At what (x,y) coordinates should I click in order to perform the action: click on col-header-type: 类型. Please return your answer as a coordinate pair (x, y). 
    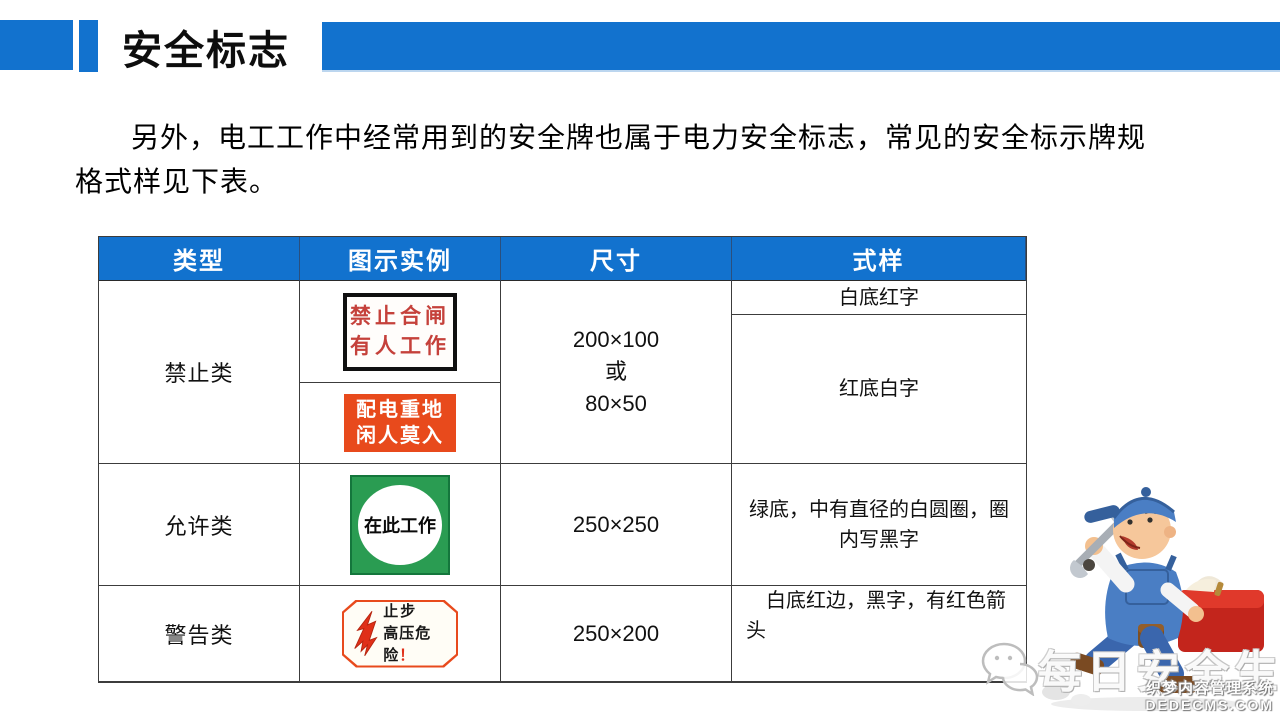
    Looking at the image, I should click on (199, 259).